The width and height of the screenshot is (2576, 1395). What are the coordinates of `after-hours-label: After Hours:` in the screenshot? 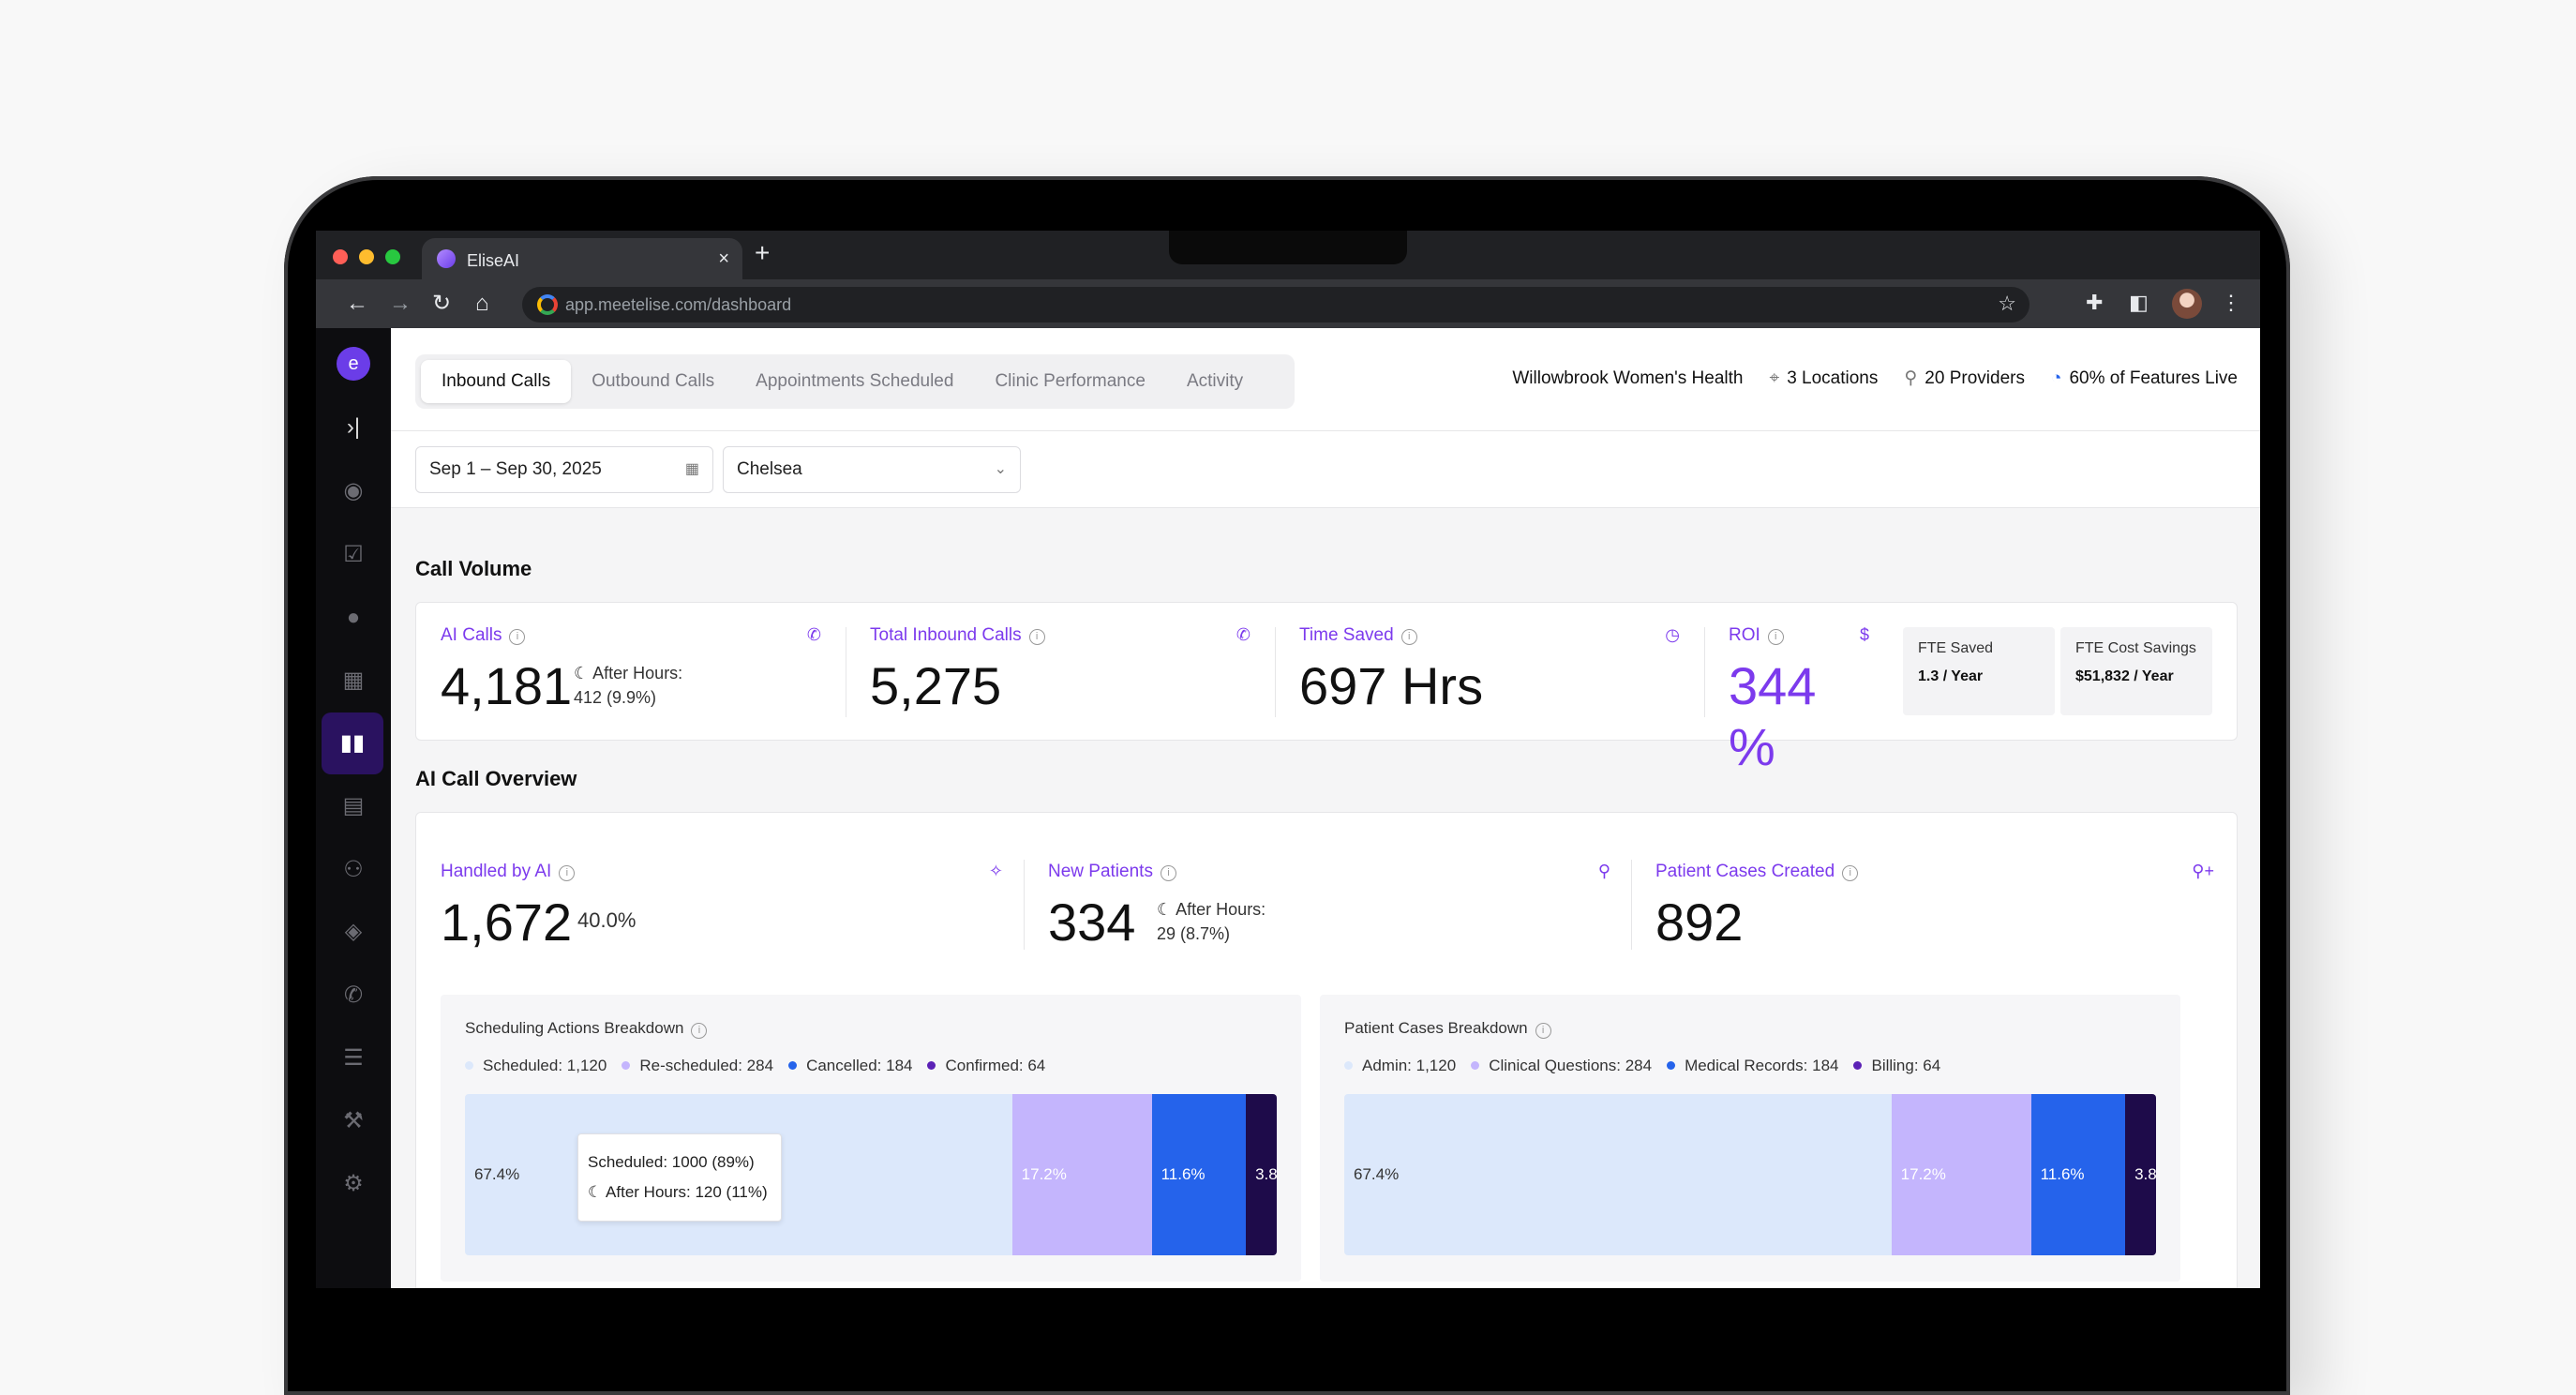 It's located at (1221, 909).